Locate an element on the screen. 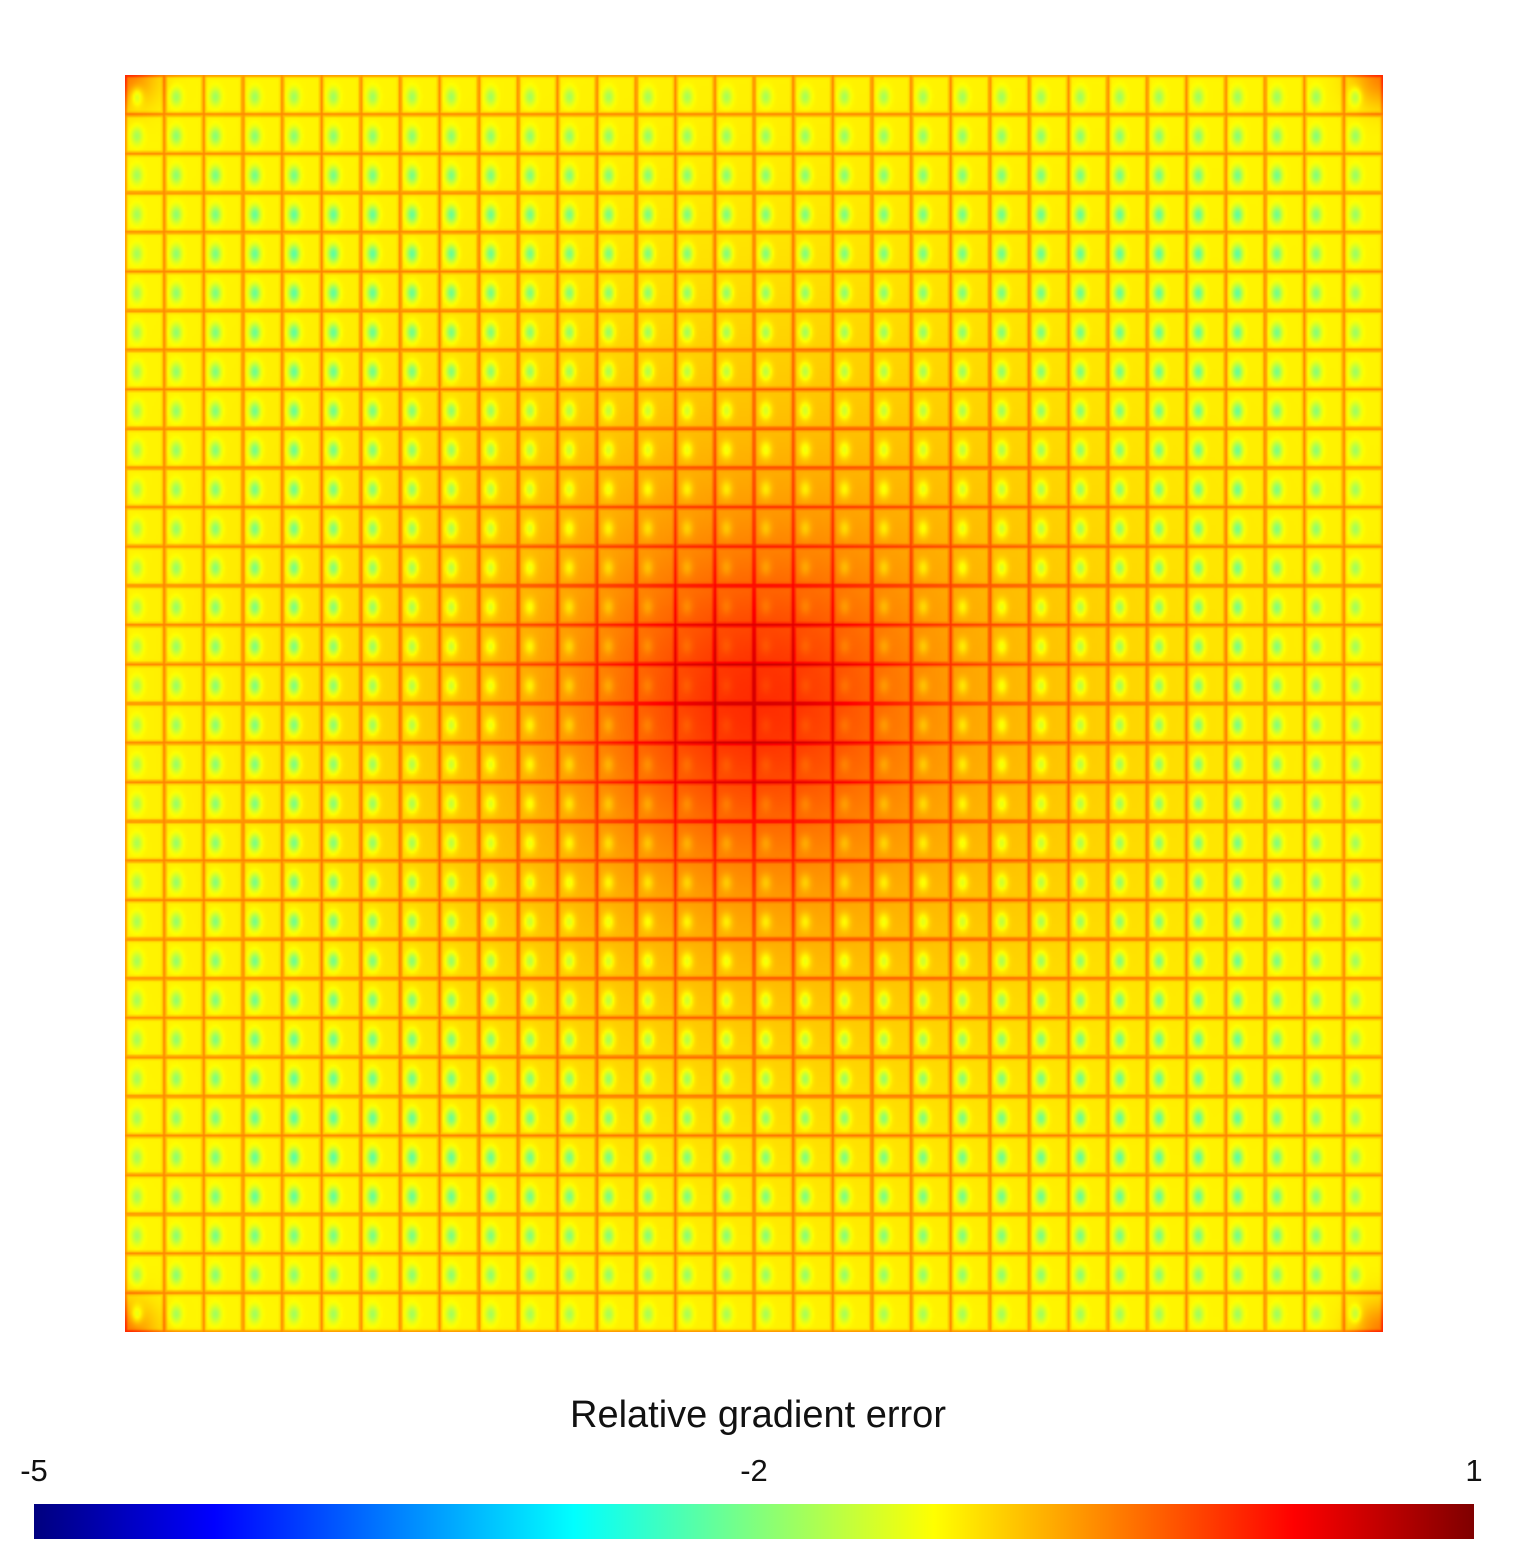  colorbar-tick-label-mid: -2 is located at coordinates (754, 1470).